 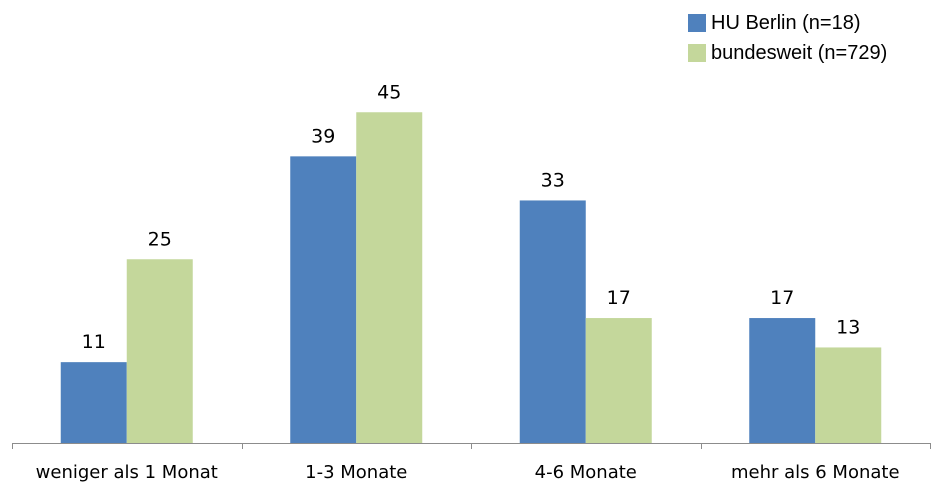 What do you see at coordinates (127, 472) in the screenshot?
I see `category-label: weniger als 1 Monat` at bounding box center [127, 472].